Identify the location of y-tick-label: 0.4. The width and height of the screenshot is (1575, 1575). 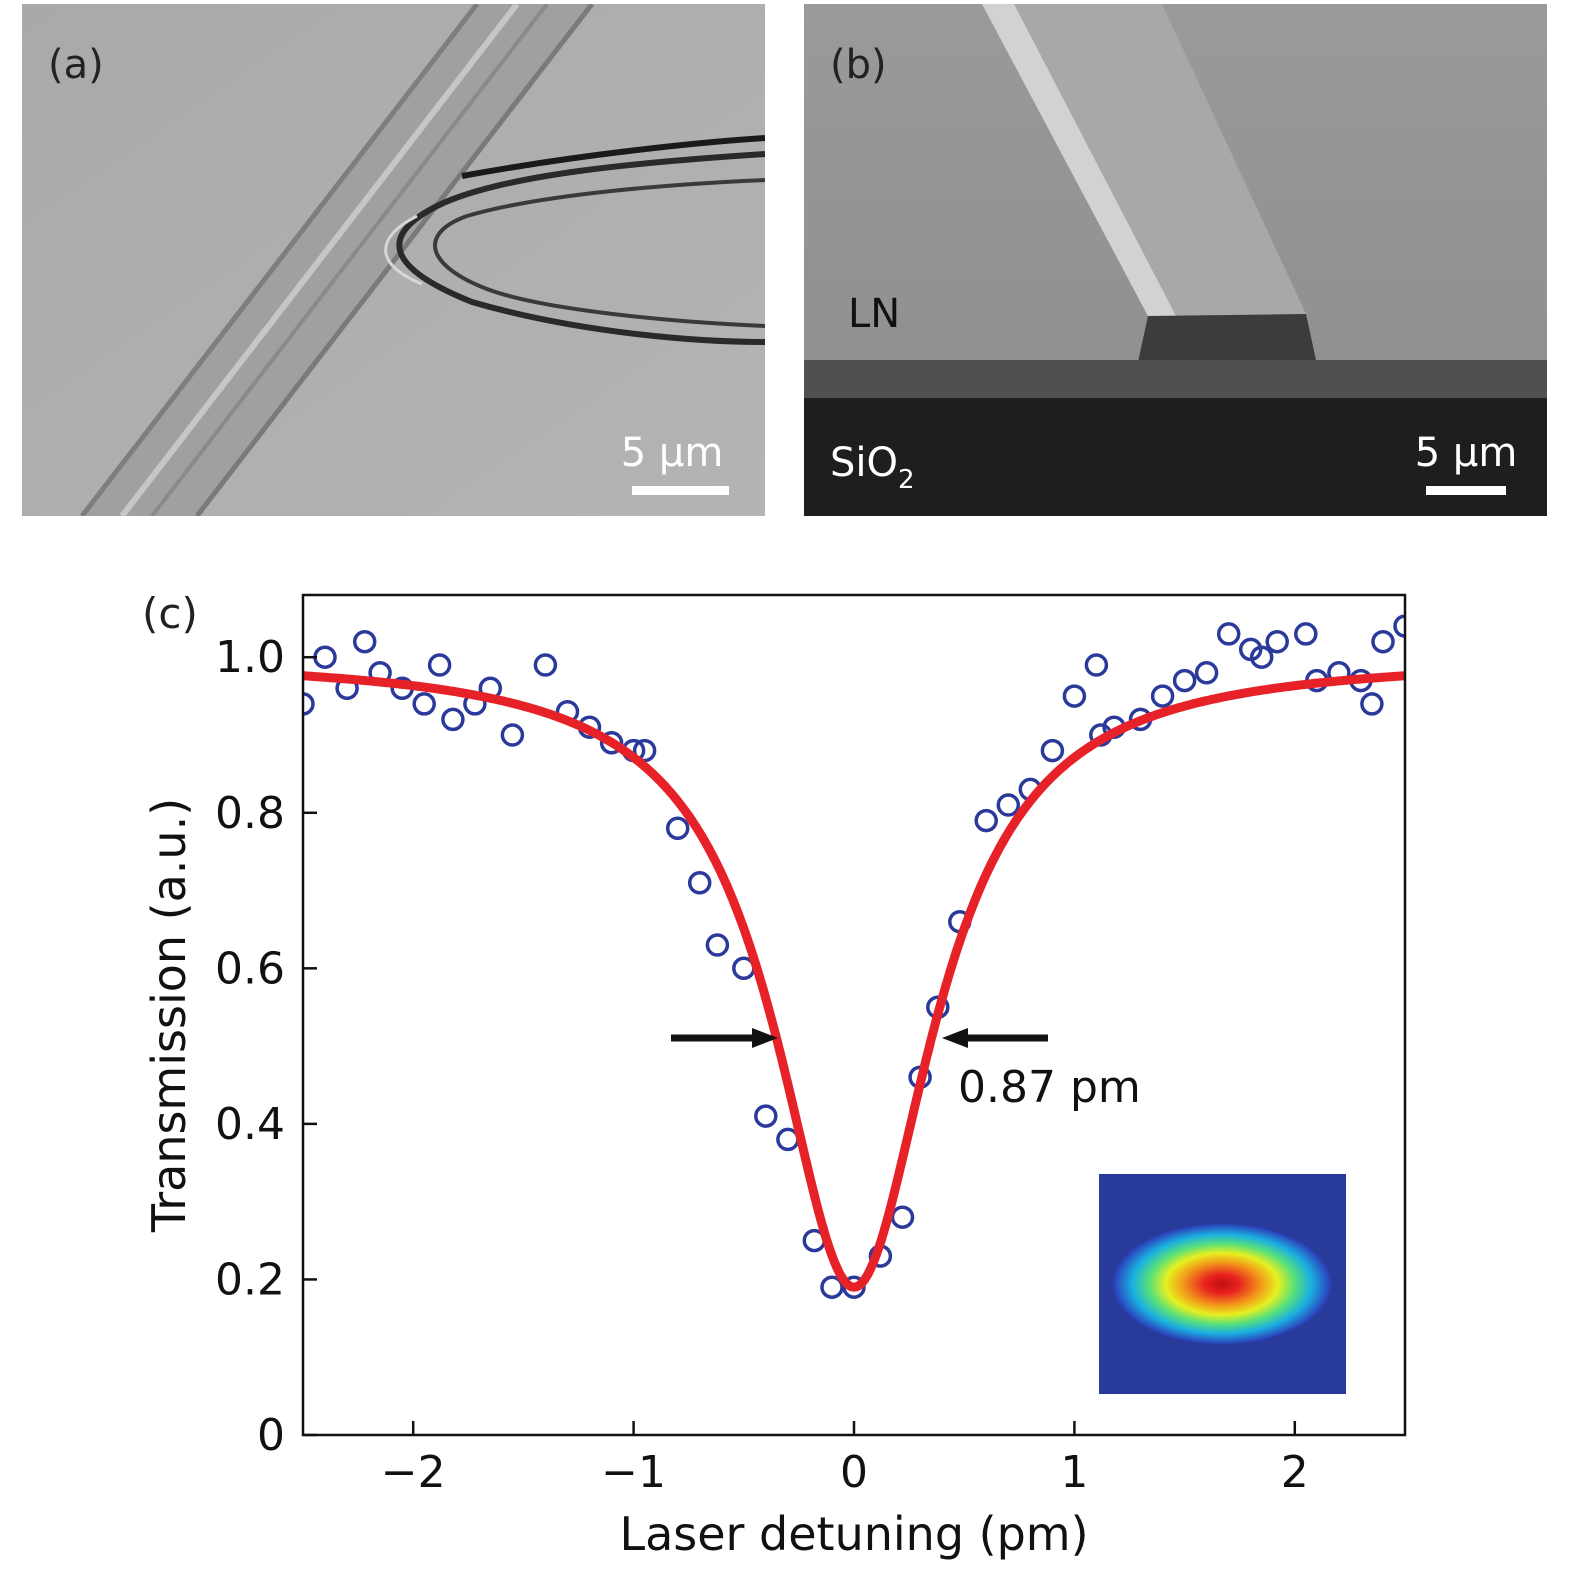
(250, 1124).